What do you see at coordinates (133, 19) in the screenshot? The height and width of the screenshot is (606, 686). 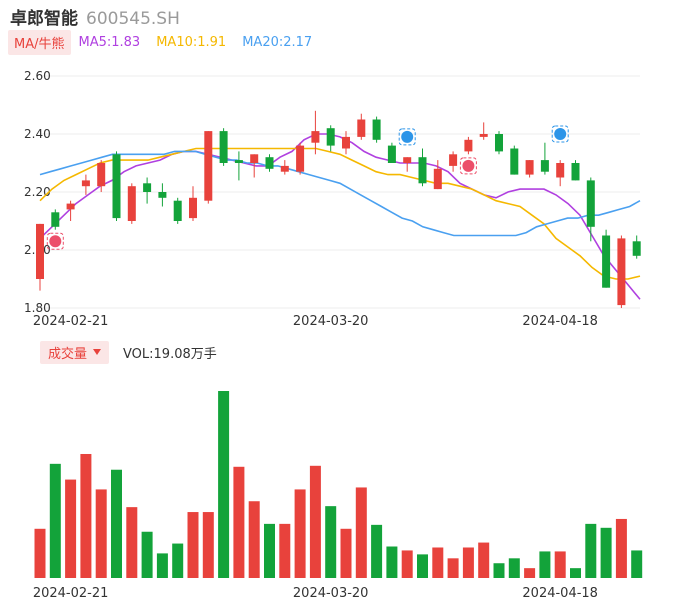 I see `stock-code: 600545.SH` at bounding box center [133, 19].